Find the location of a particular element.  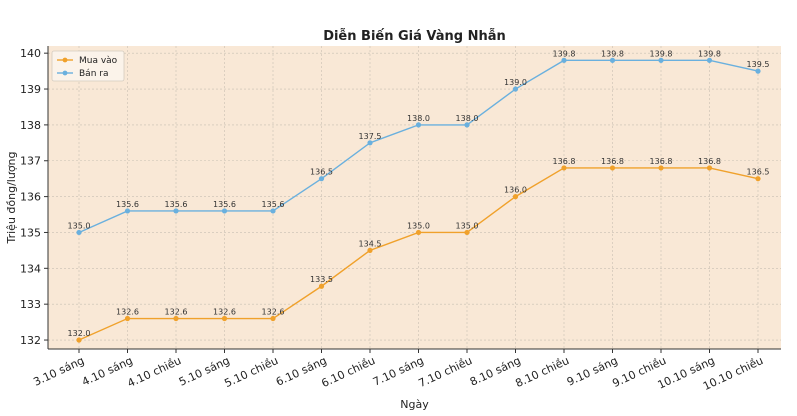

x-tick-label: 8.10 chiều is located at coordinates (542, 372).